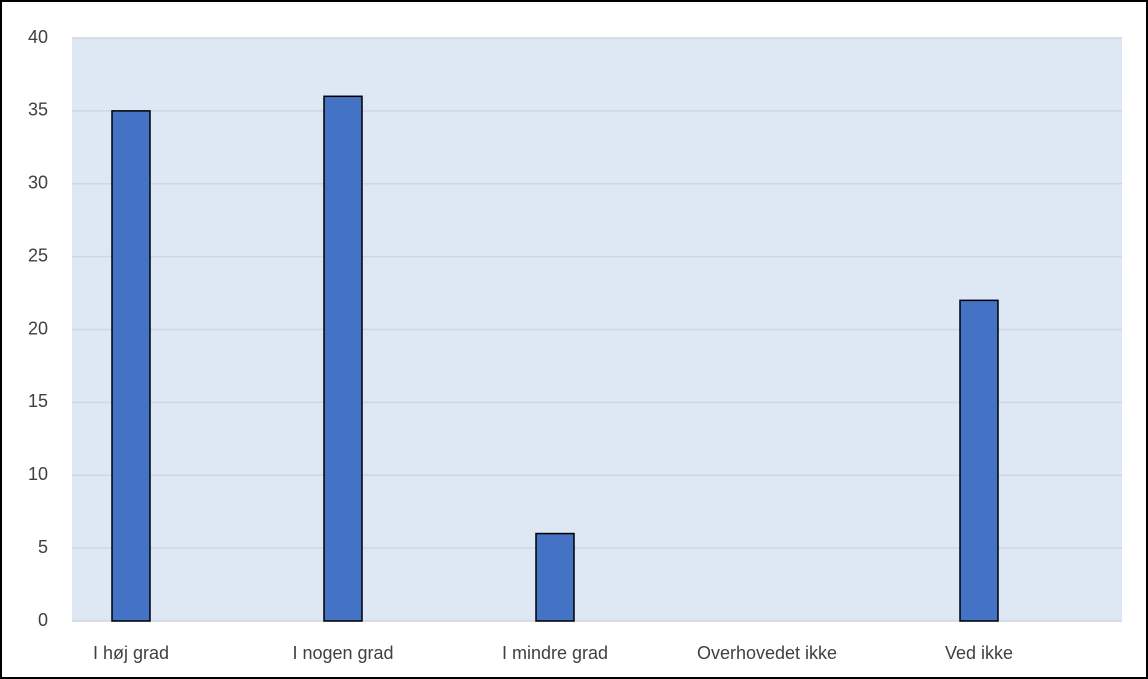 The image size is (1148, 679). What do you see at coordinates (43, 620) in the screenshot?
I see `y-tick-label: 0` at bounding box center [43, 620].